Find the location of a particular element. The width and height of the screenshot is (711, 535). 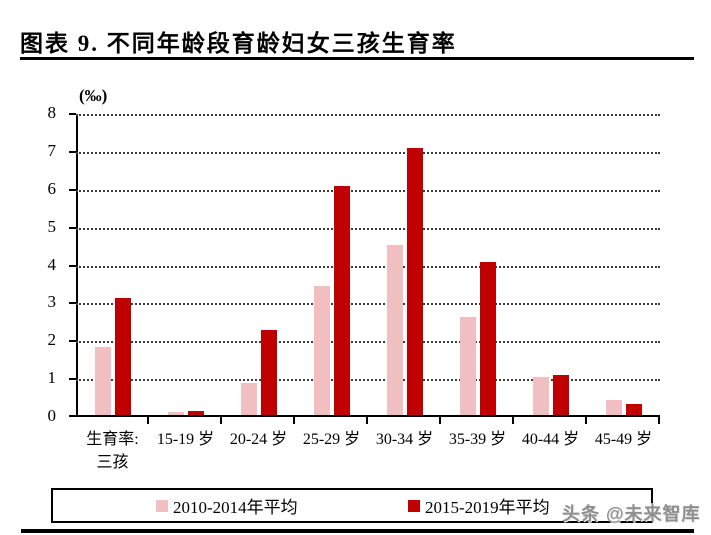

y-tick-label-5: 5 is located at coordinates (52, 226).